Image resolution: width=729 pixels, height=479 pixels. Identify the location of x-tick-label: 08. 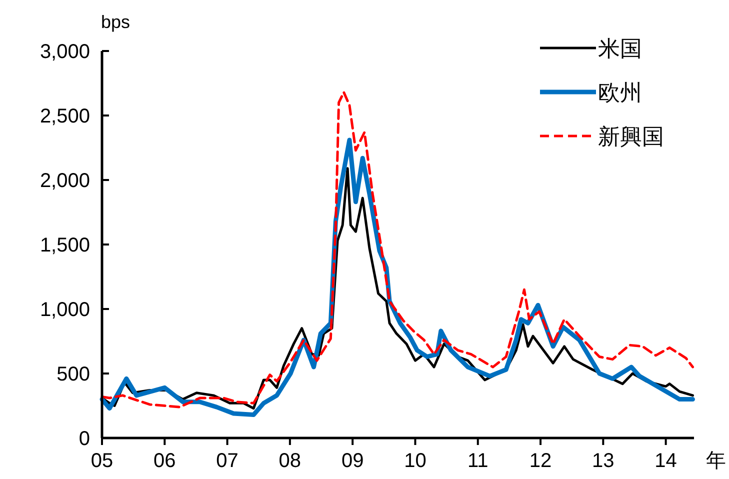
(290, 461).